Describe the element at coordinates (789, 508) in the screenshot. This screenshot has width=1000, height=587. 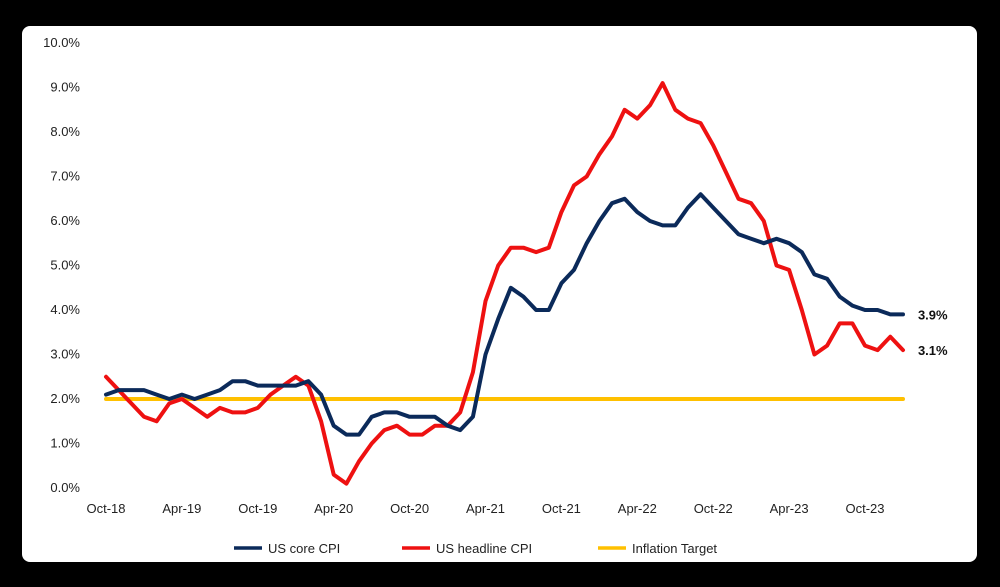
I see `x-tick-label: Apr-23` at that location.